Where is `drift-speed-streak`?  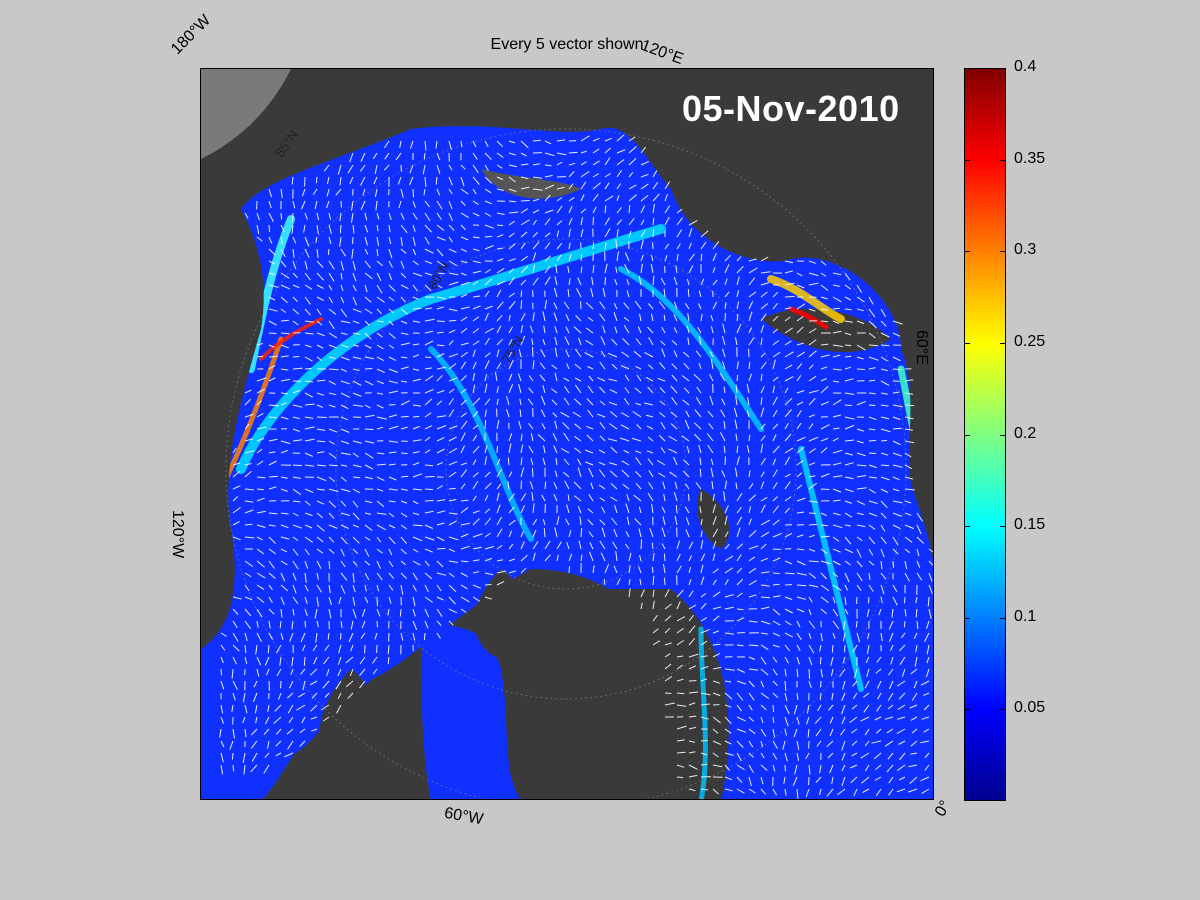
drift-speed-streak is located at coordinates (291, 339).